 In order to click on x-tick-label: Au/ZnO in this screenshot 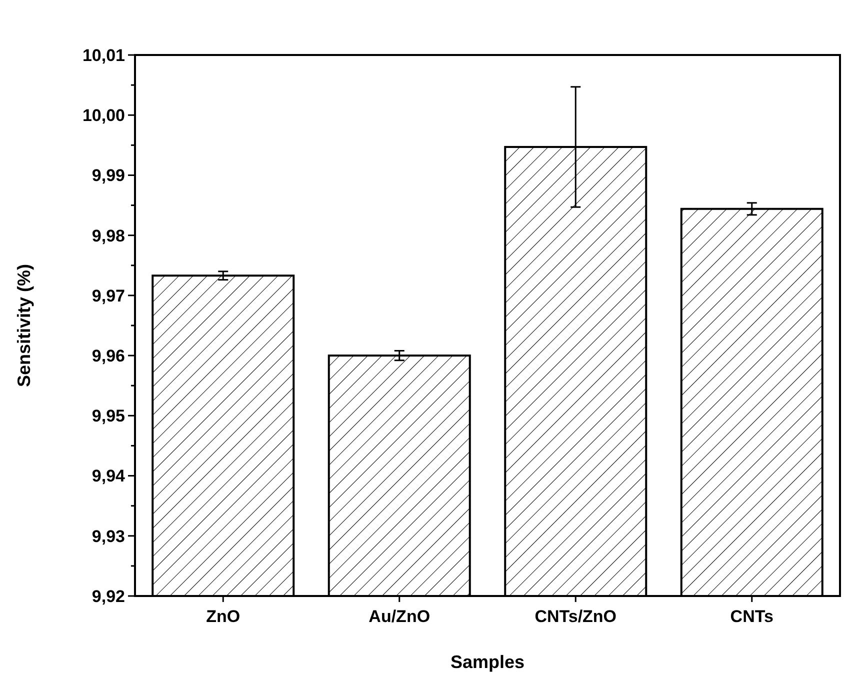, I will do `click(399, 616)`.